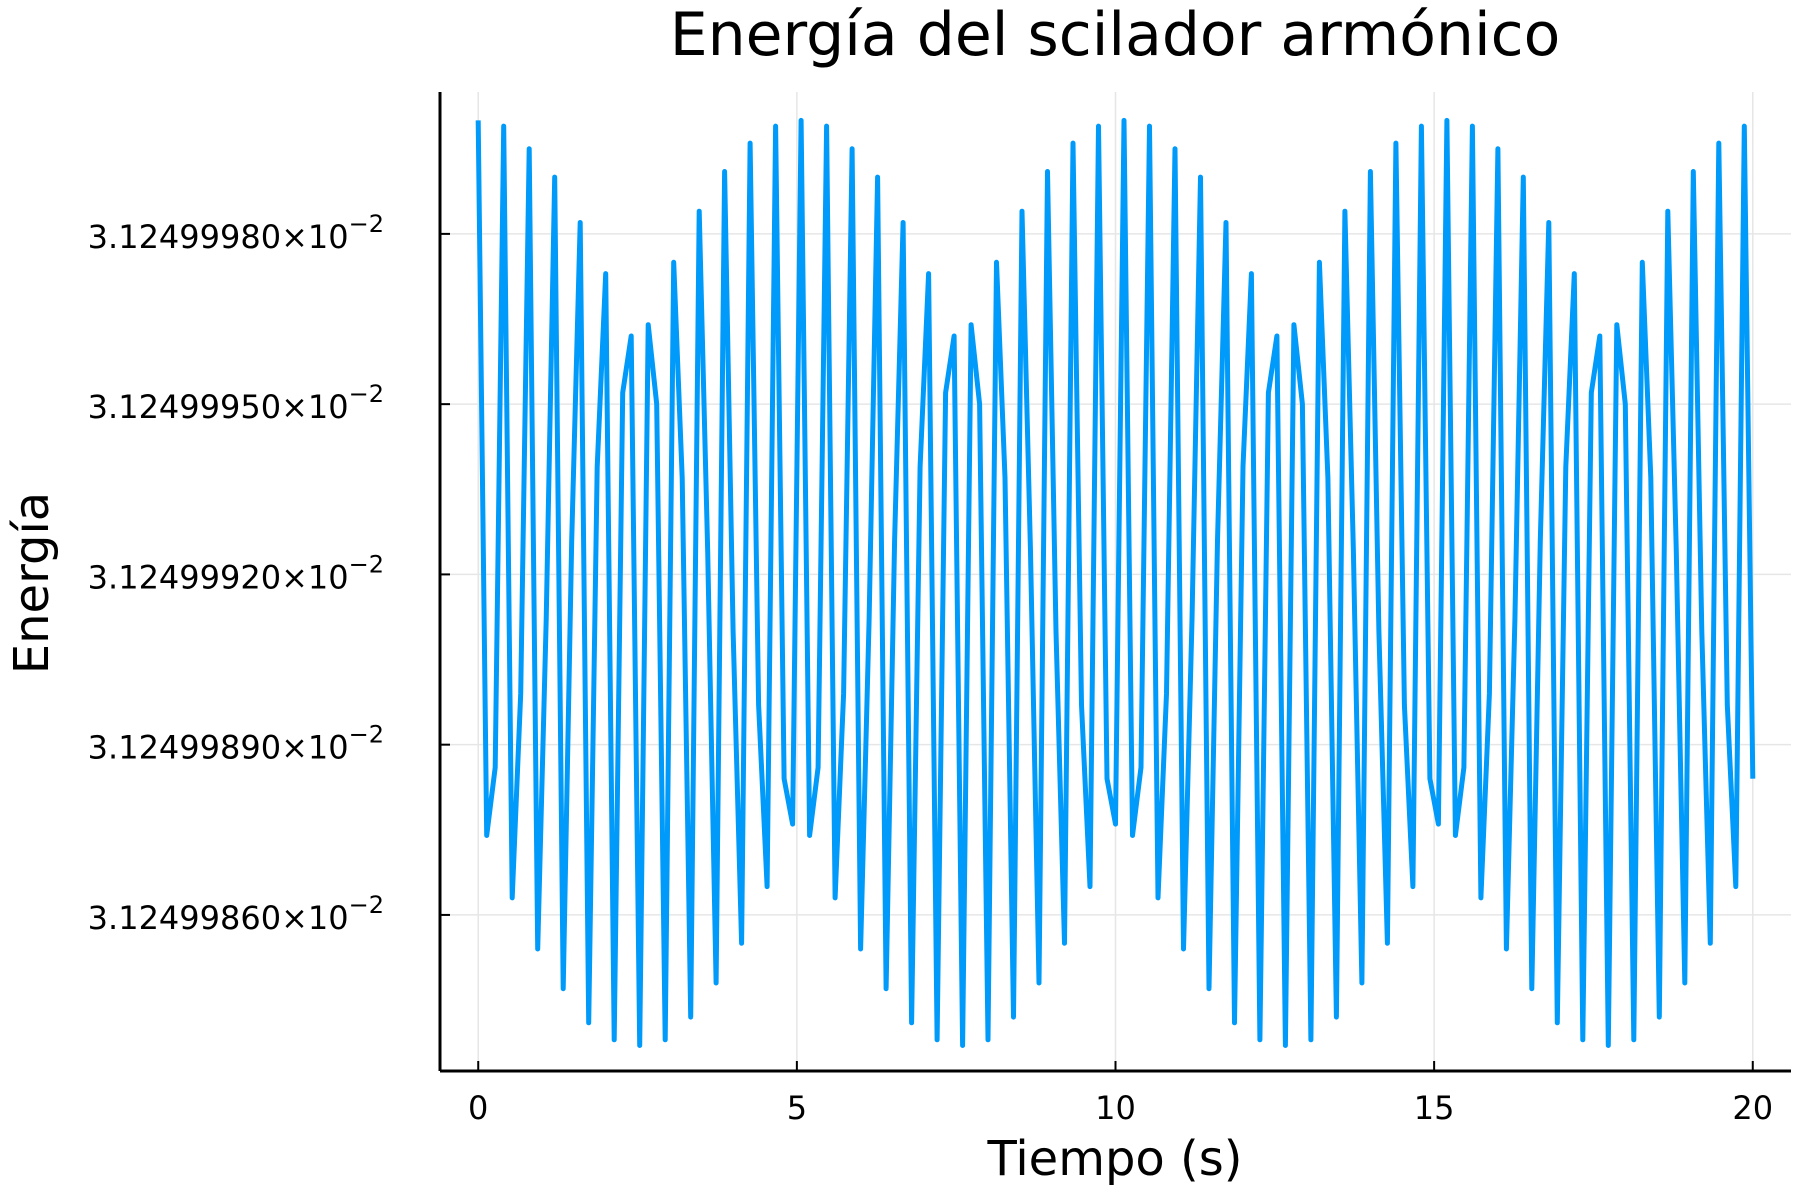 Image resolution: width=1800 pixels, height=1200 pixels. I want to click on y-tick-label: 3.12499950×10⁻², so click(236, 403).